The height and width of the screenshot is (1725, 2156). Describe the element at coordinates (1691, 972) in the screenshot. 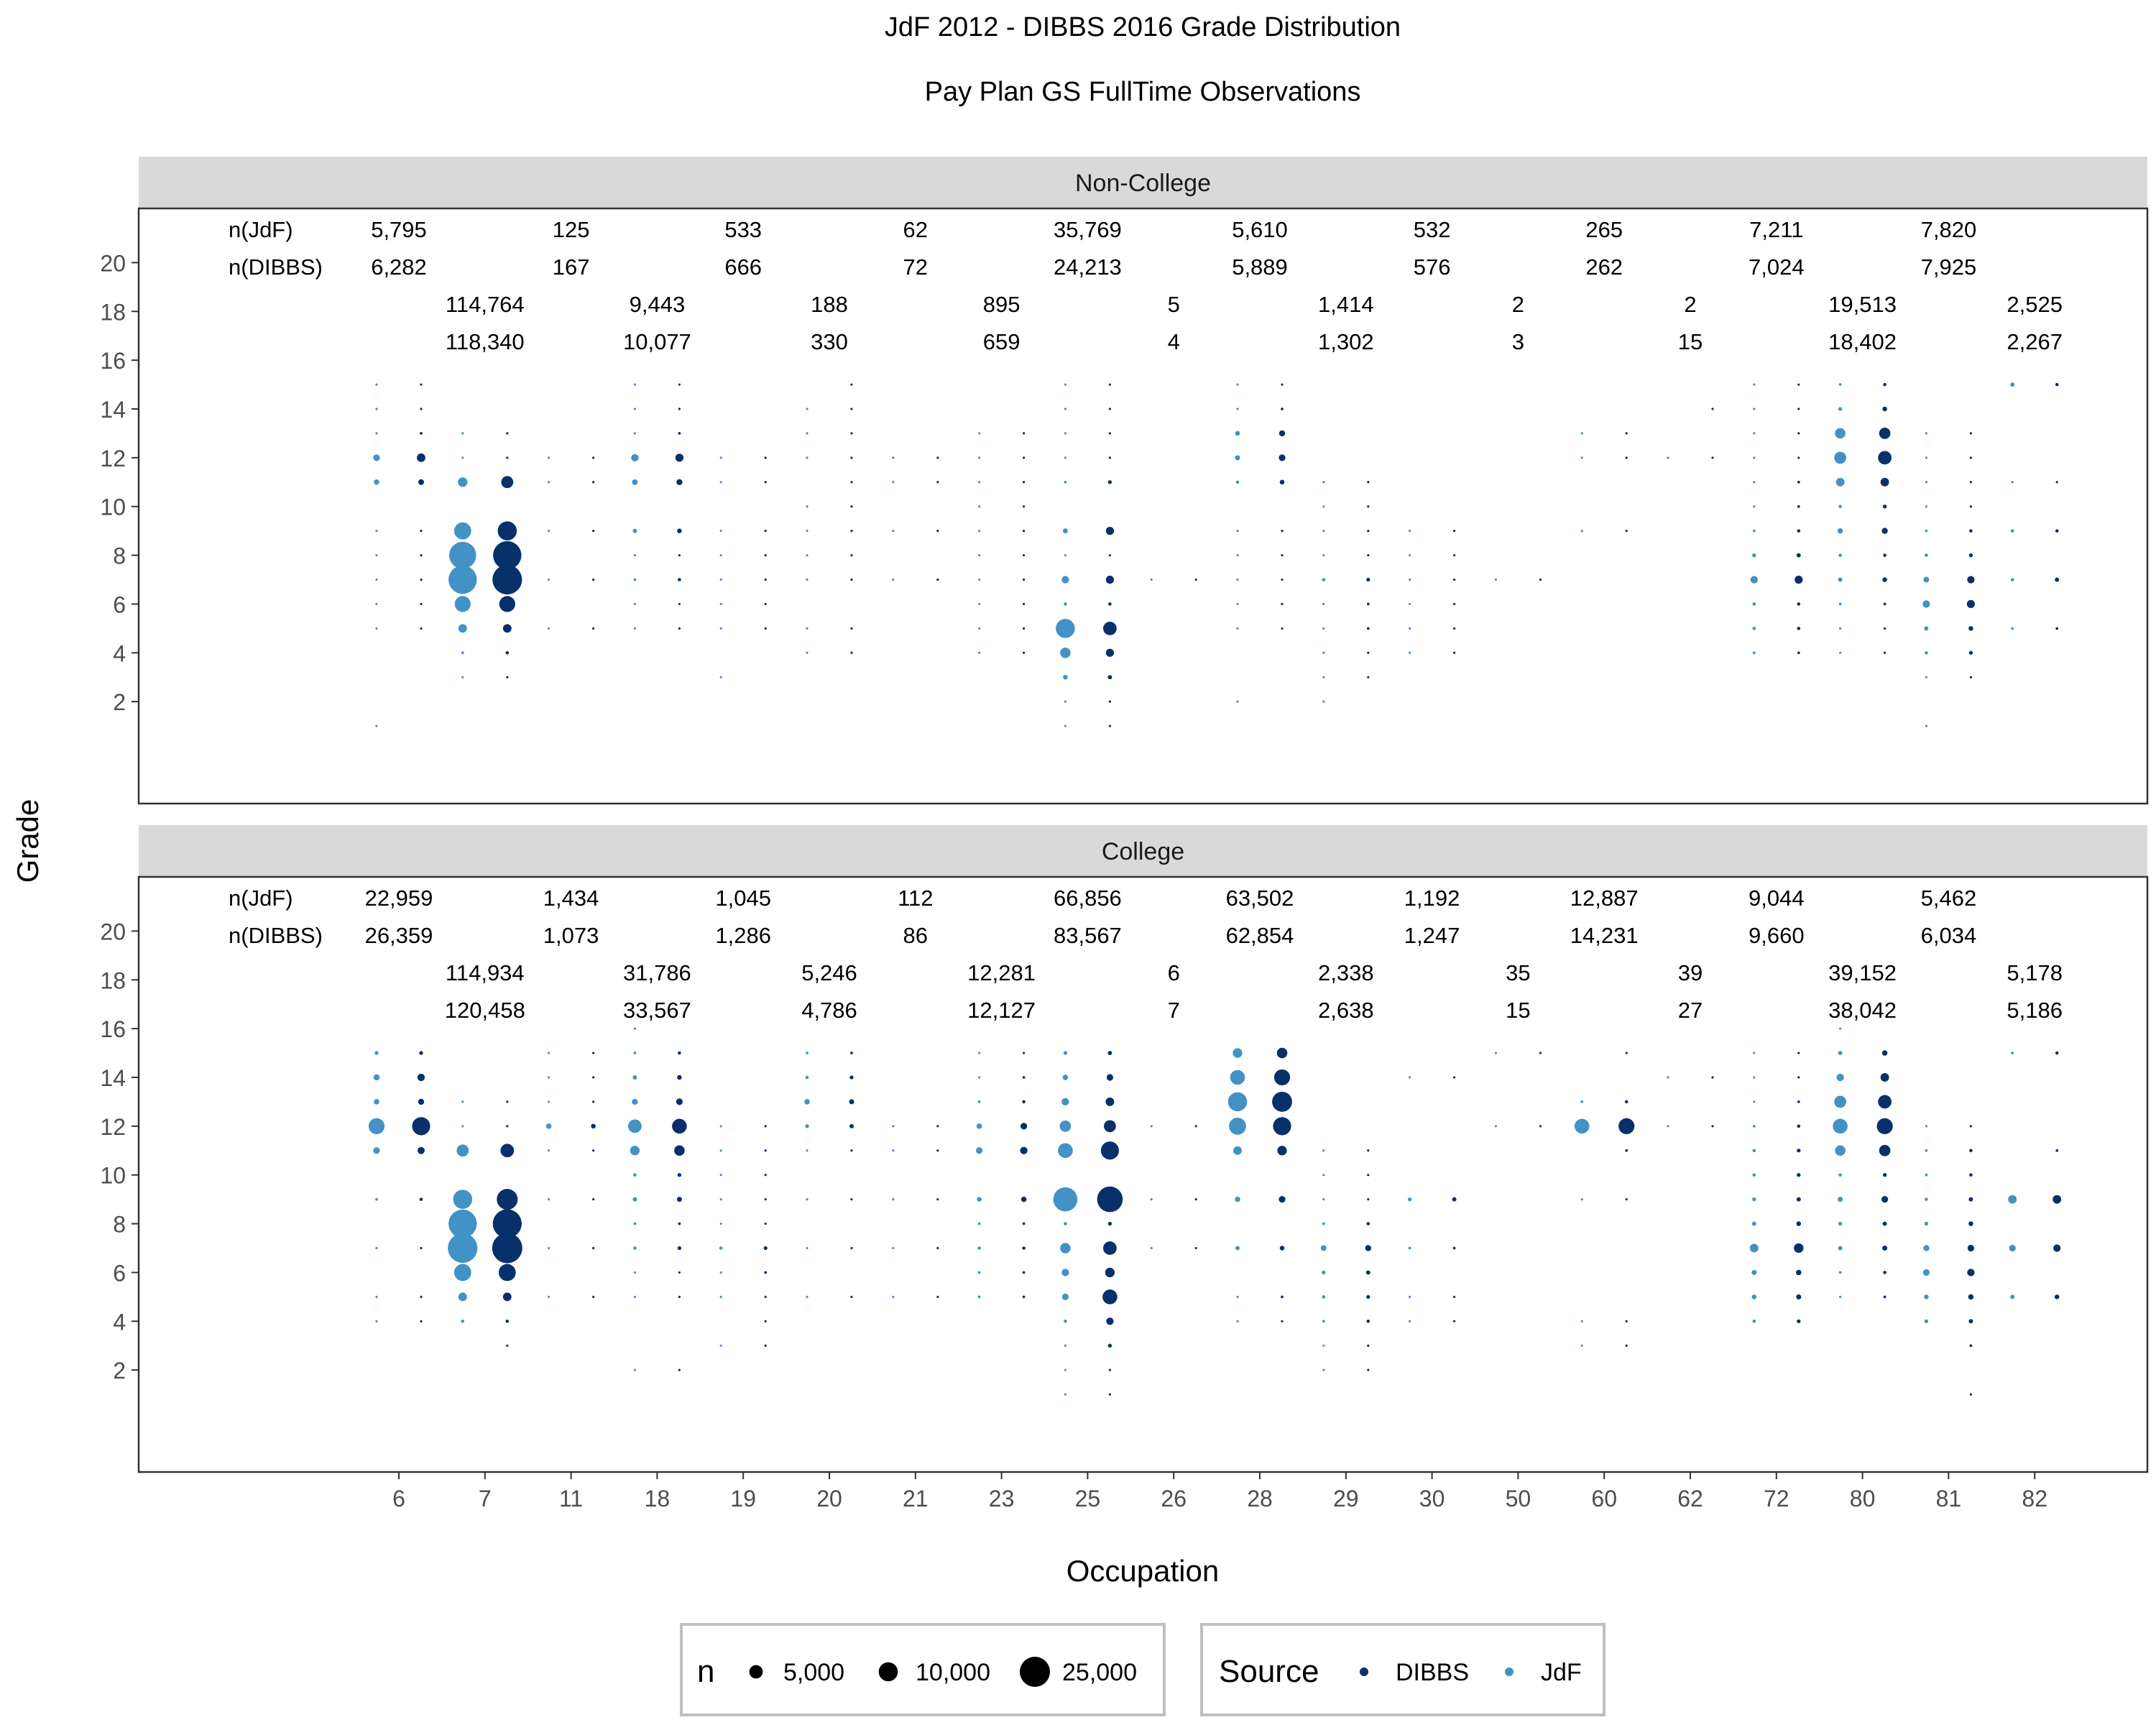

I see `count-jdf-label: 39` at that location.